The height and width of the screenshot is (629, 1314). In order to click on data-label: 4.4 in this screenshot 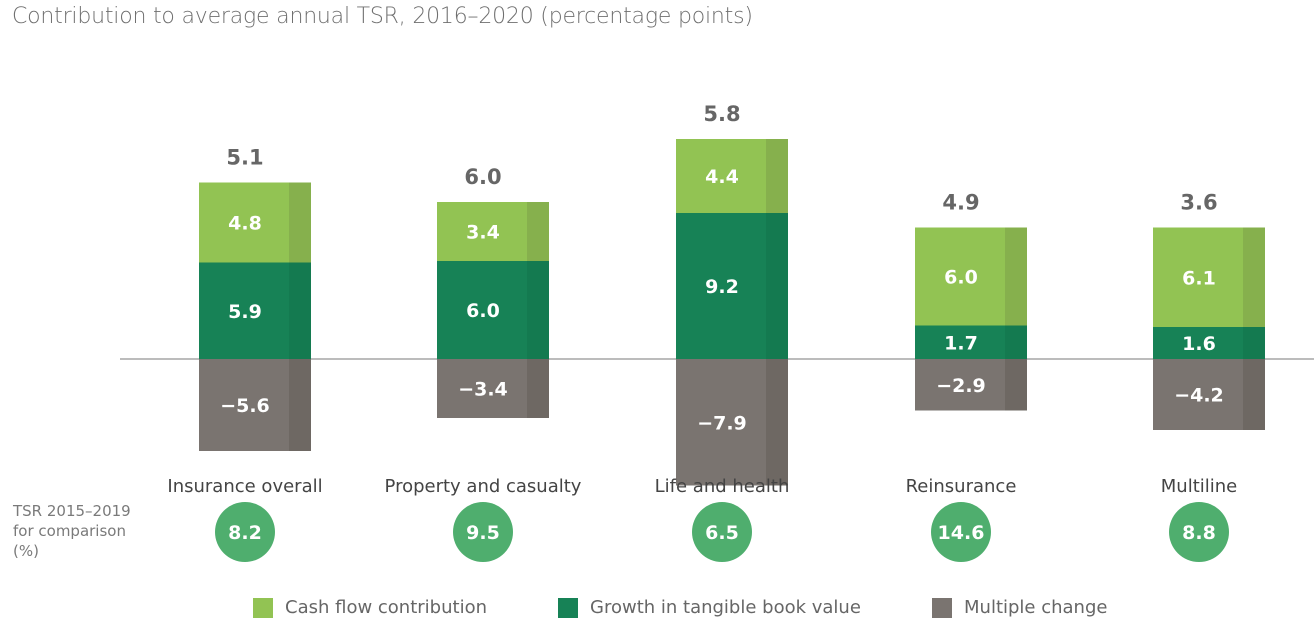, I will do `click(722, 177)`.